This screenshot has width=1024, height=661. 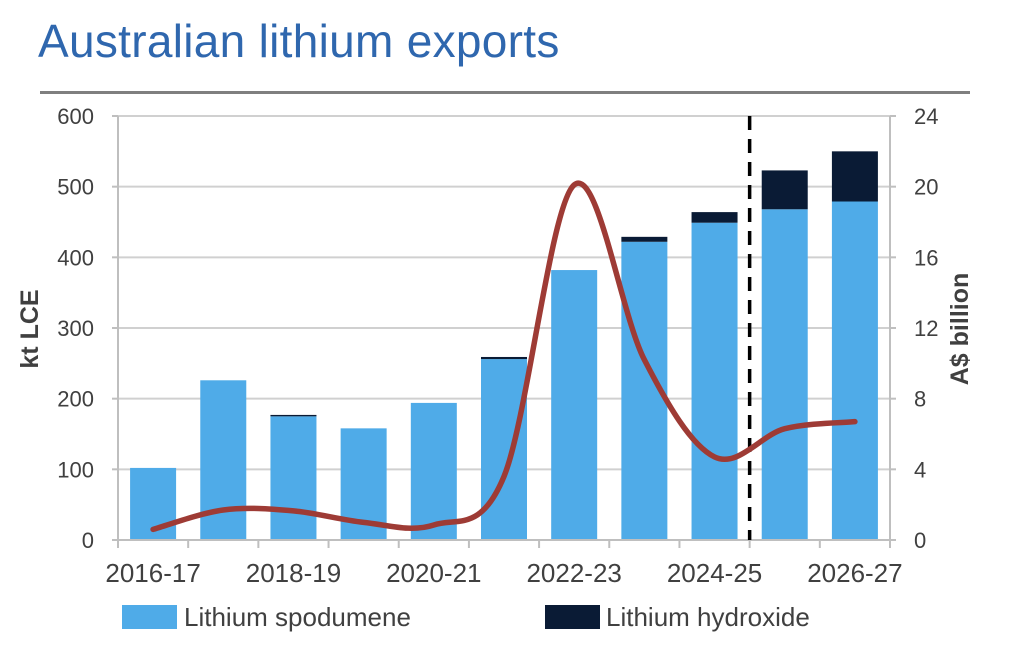 I want to click on y-tick-label: 600, so click(x=75, y=116).